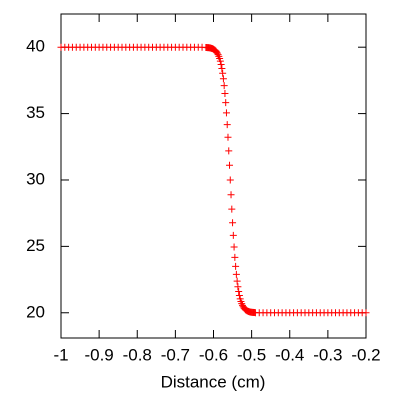 Image resolution: width=400 pixels, height=400 pixels. Describe the element at coordinates (289, 354) in the screenshot. I see `x-tick-label: -0.4` at that location.